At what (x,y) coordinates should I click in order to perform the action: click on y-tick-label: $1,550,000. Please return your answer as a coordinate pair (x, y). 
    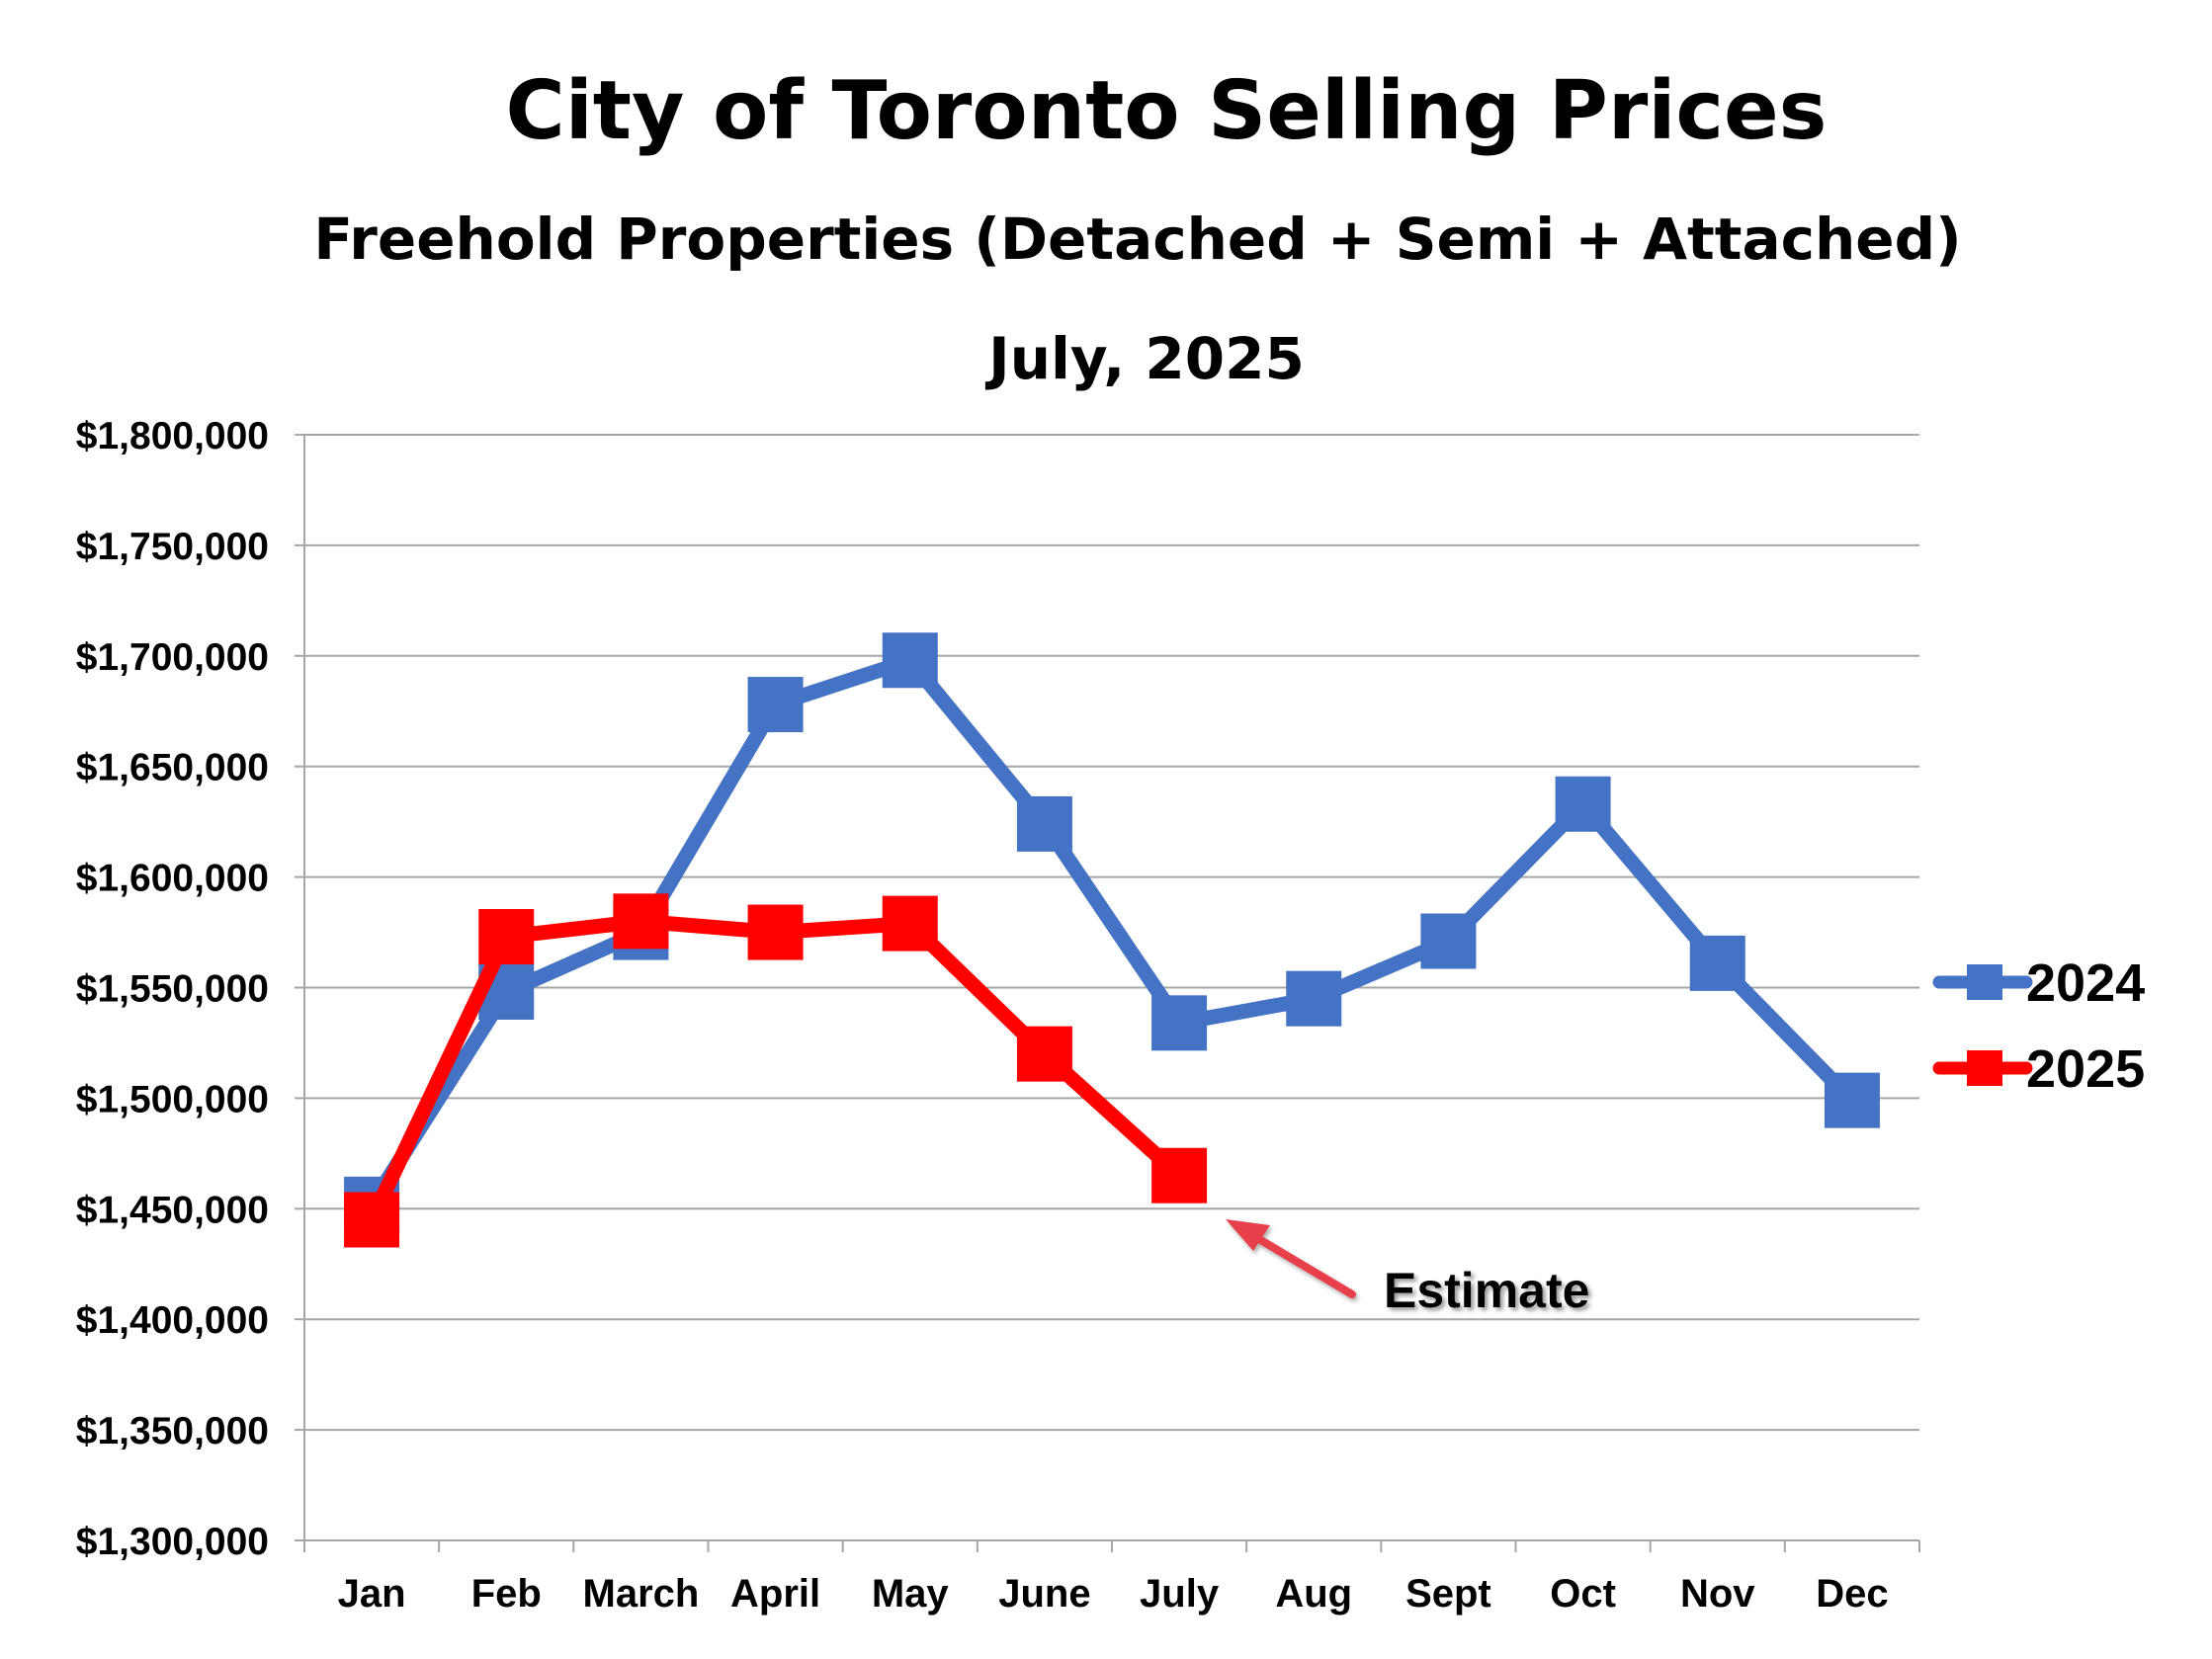
    Looking at the image, I should click on (172, 989).